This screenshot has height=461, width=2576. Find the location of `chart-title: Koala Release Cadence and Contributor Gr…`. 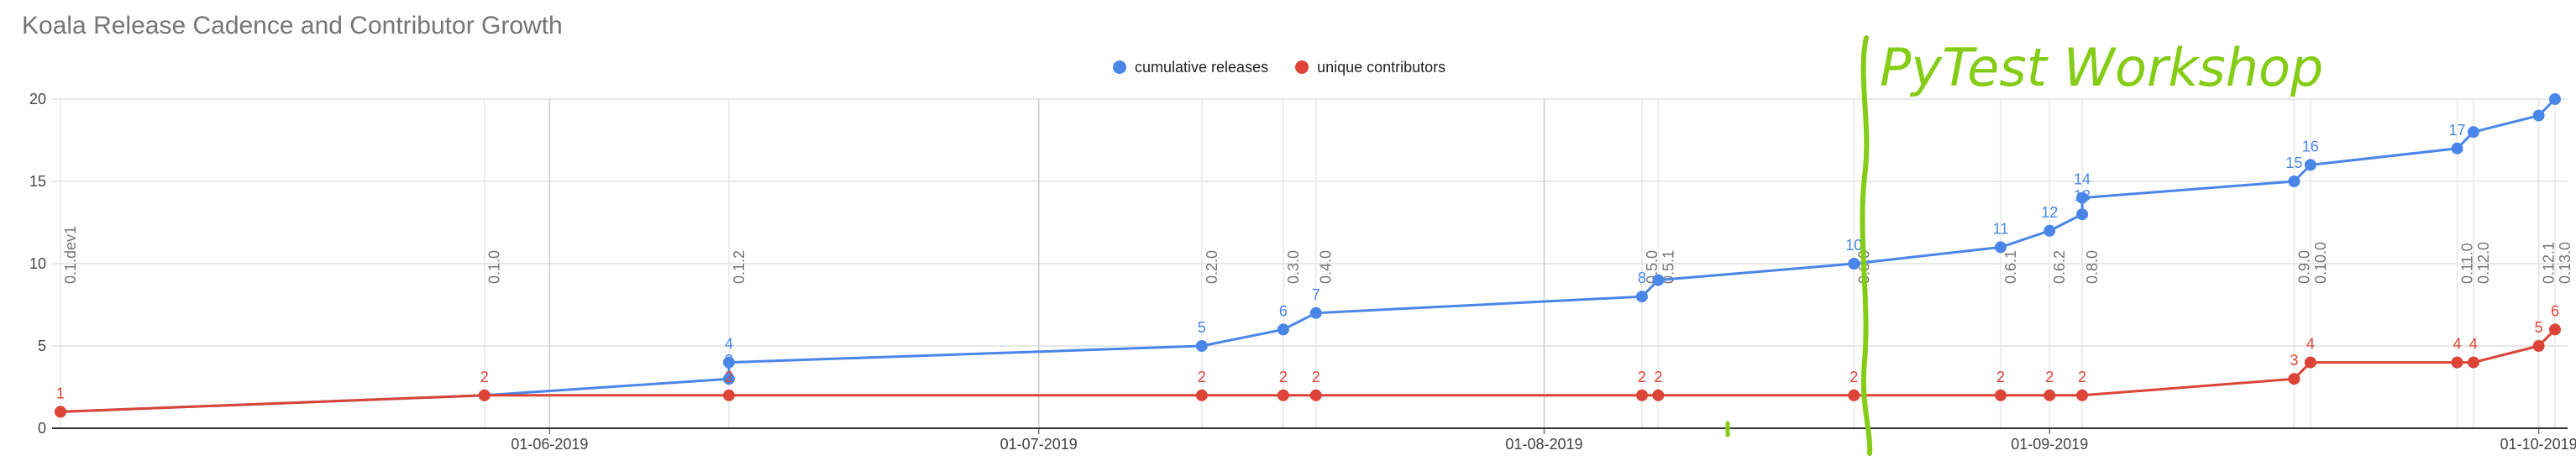

chart-title: Koala Release Cadence and Contributor Gr… is located at coordinates (292, 25).